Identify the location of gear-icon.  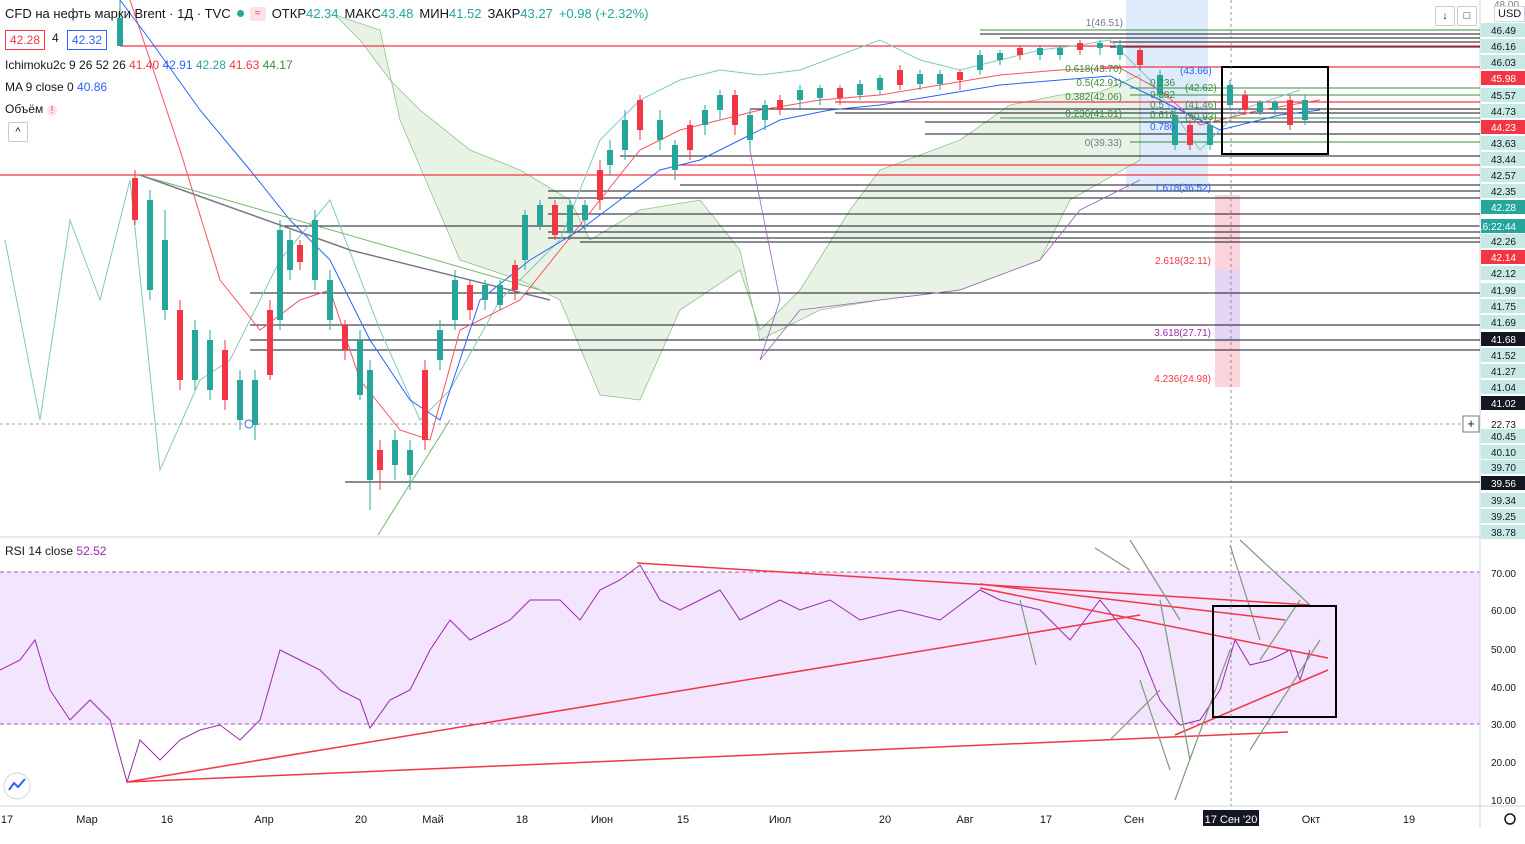
(1510, 819).